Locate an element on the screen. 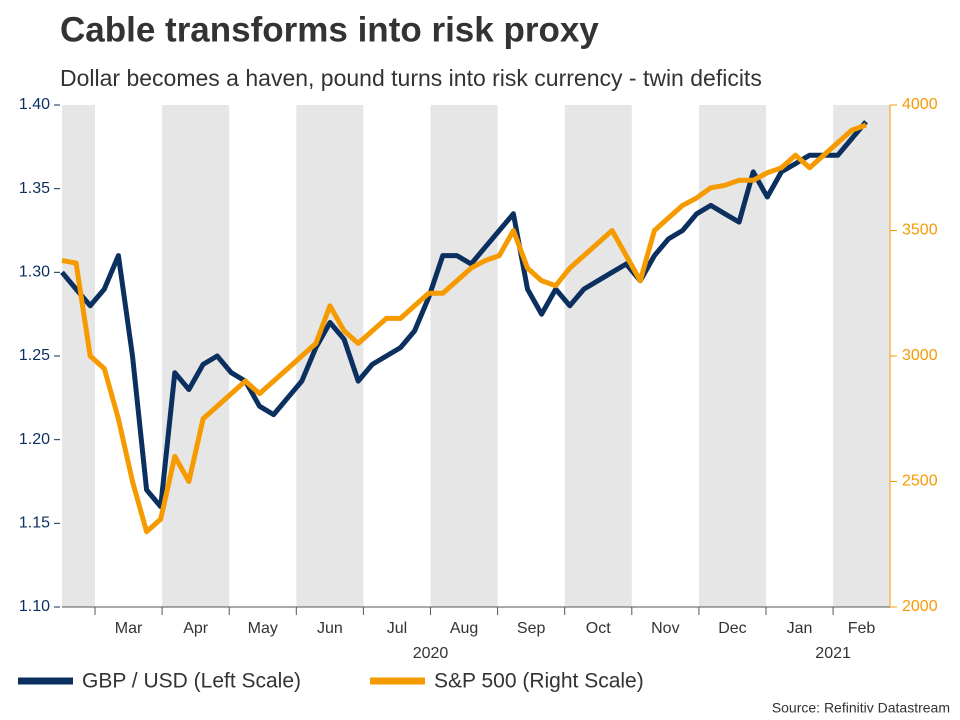 The image size is (960, 720). x-tick-label: Jul is located at coordinates (397, 628).